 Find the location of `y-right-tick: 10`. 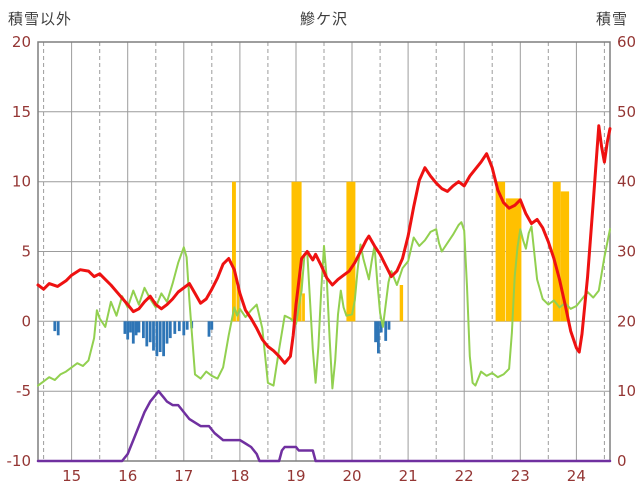

y-right-tick: 10 is located at coordinates (626, 391).